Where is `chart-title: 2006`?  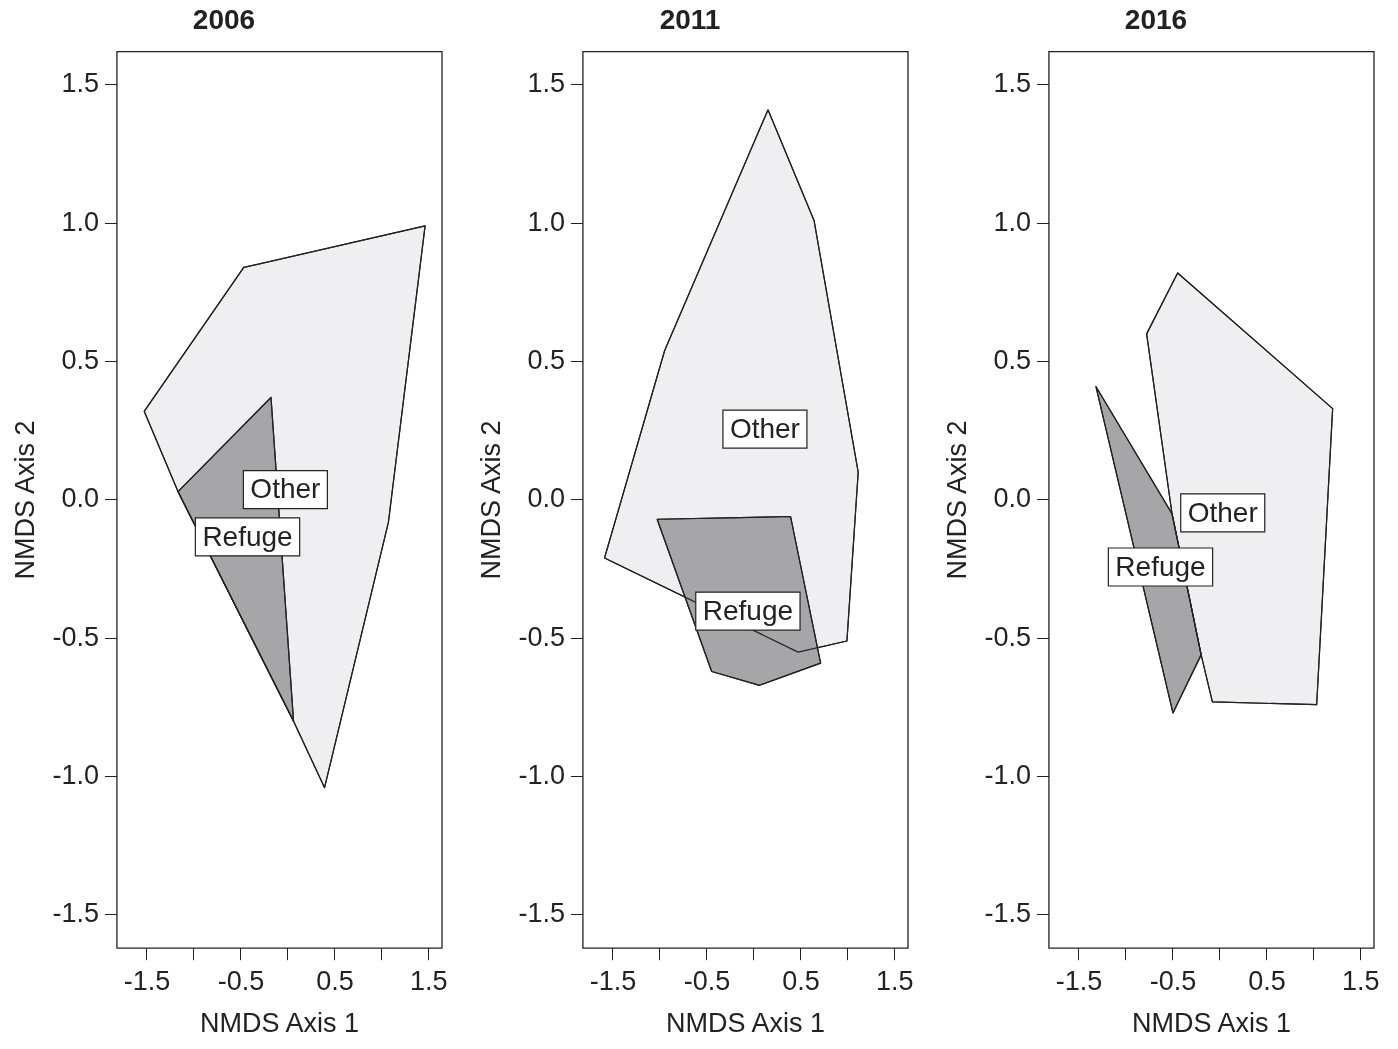
chart-title: 2006 is located at coordinates (224, 19).